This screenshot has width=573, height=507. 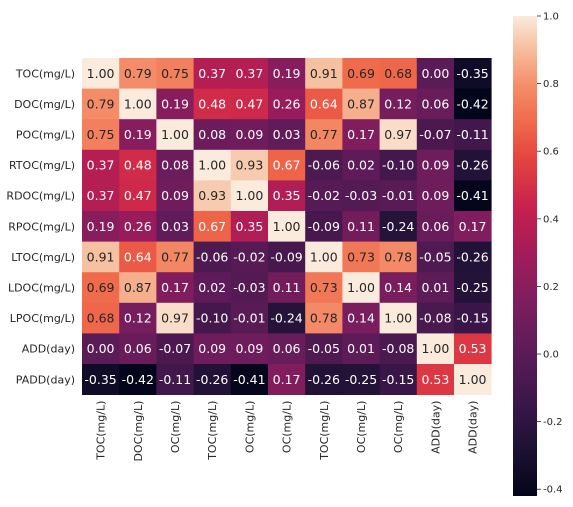 I want to click on heatmap-cell-value: 0.68, so click(x=101, y=318).